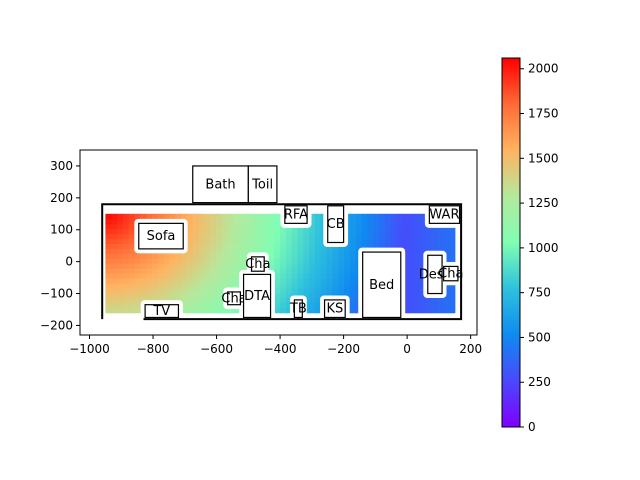  Describe the element at coordinates (296, 214) in the screenshot. I see `object-rfa: RFA` at that location.